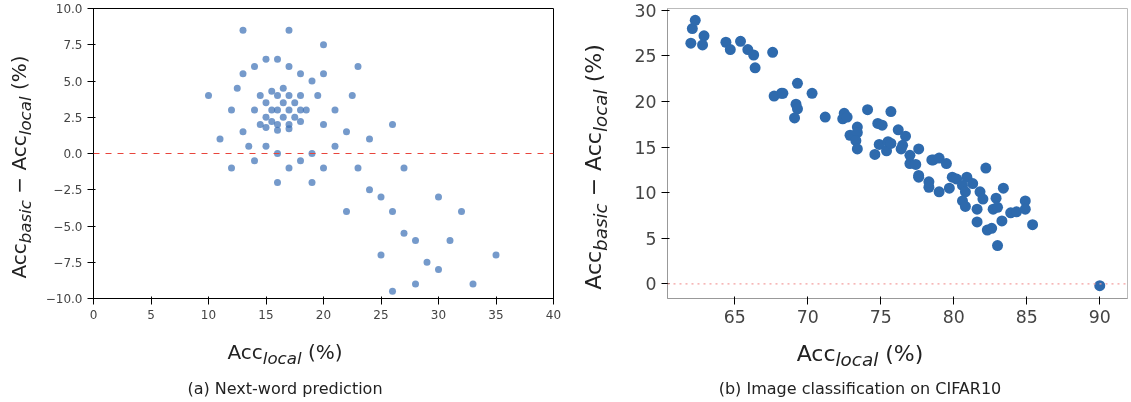 The height and width of the screenshot is (402, 1131). I want to click on x-tick-label: 25, so click(381, 314).